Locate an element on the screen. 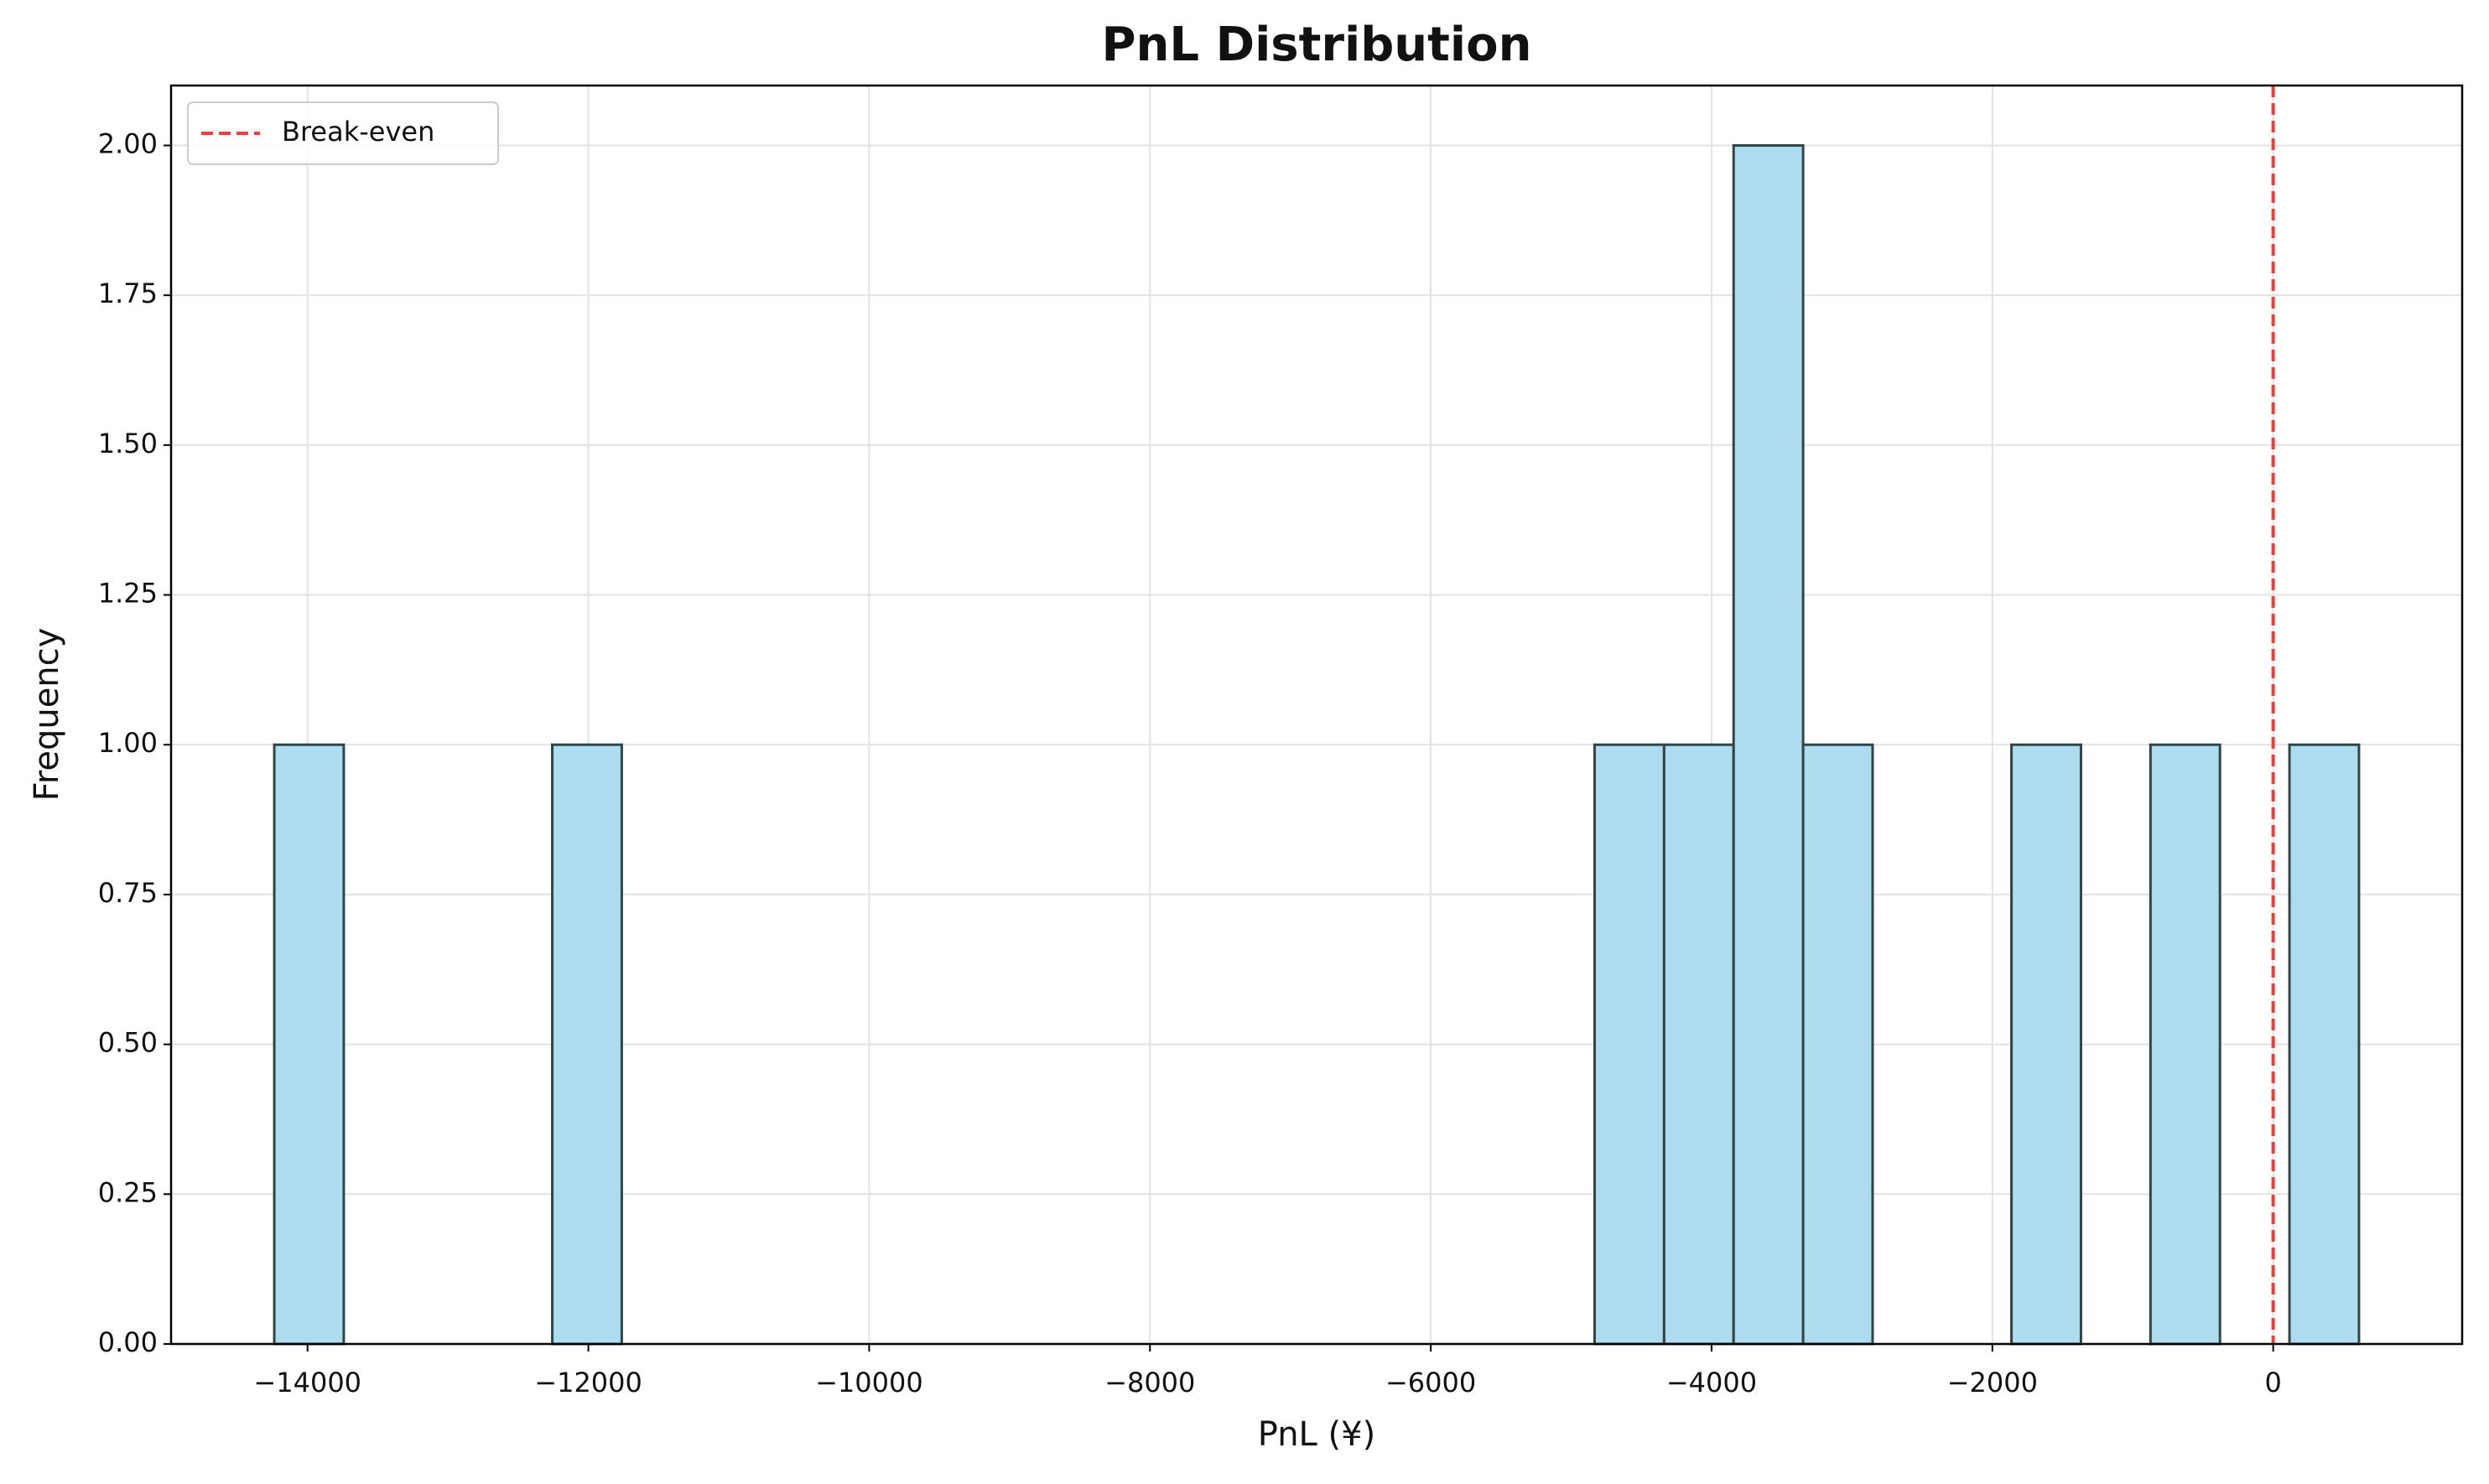  legend-box is located at coordinates (343, 133).